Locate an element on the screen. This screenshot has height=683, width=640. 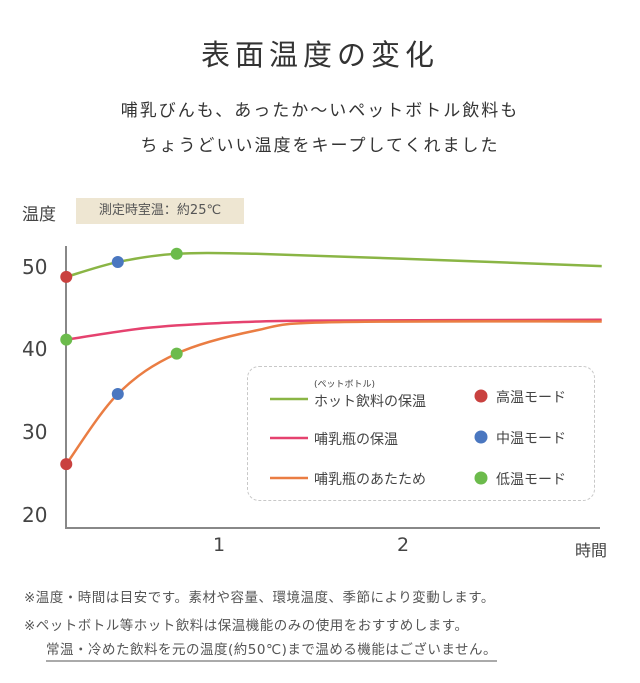
legend-label: 哺乳瓶の保温 is located at coordinates (356, 440).